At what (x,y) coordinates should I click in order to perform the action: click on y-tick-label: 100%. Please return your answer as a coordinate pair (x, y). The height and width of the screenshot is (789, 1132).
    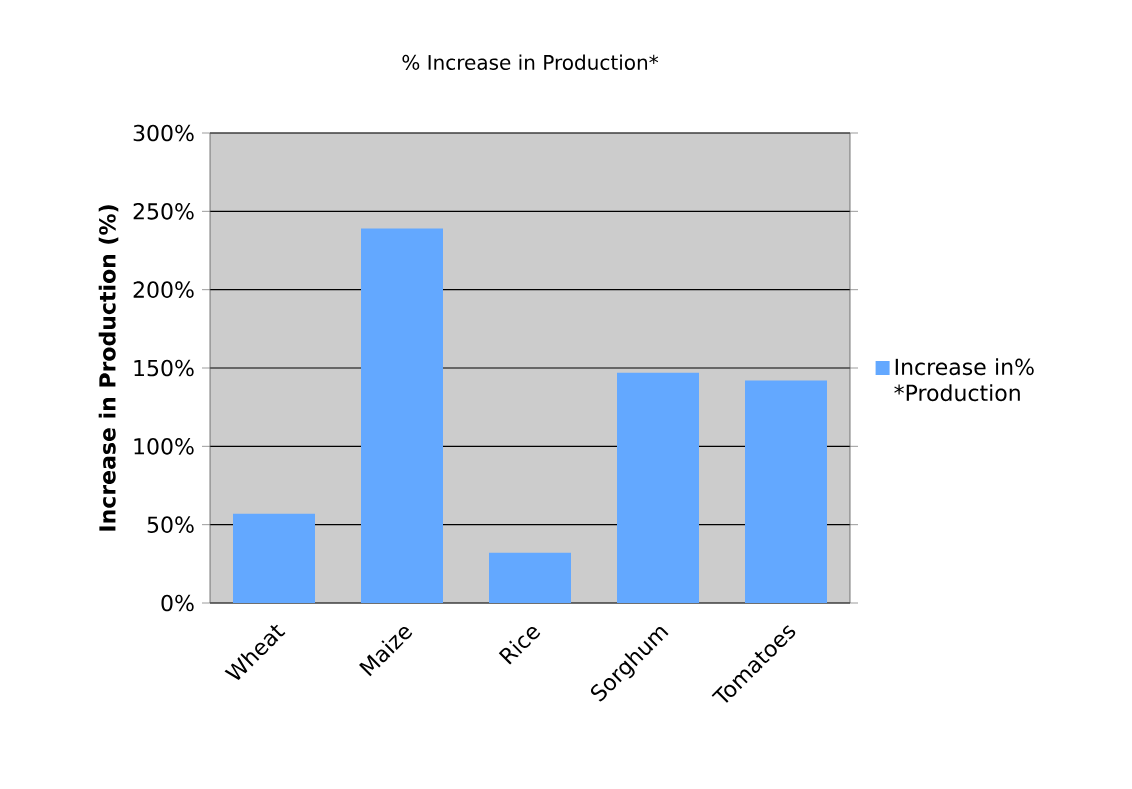
    Looking at the image, I should click on (164, 446).